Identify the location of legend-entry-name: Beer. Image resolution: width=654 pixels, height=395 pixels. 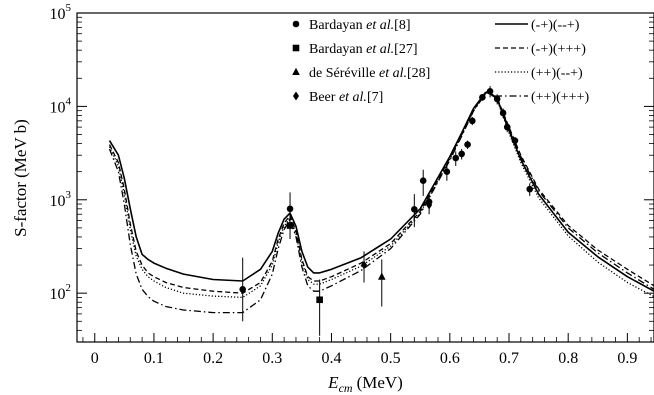
(324, 97).